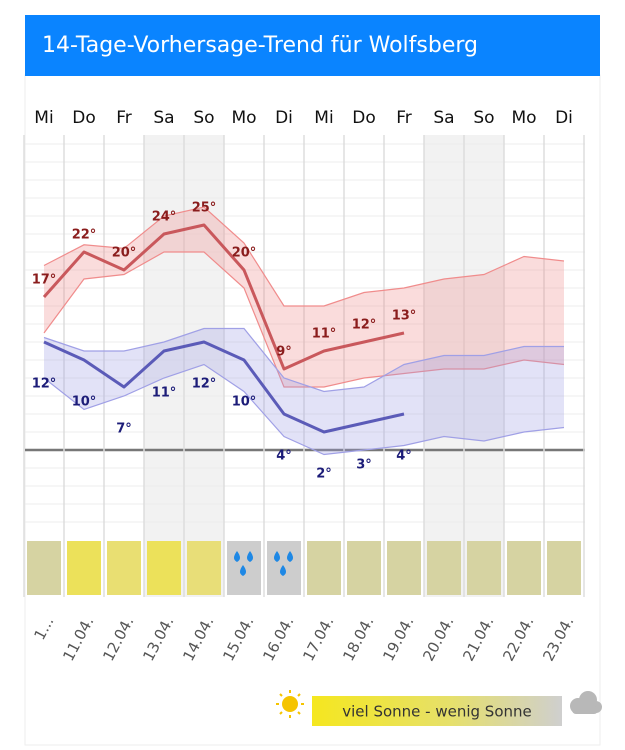 This screenshot has width=625, height=750. I want to click on temp-label: 13°, so click(404, 316).